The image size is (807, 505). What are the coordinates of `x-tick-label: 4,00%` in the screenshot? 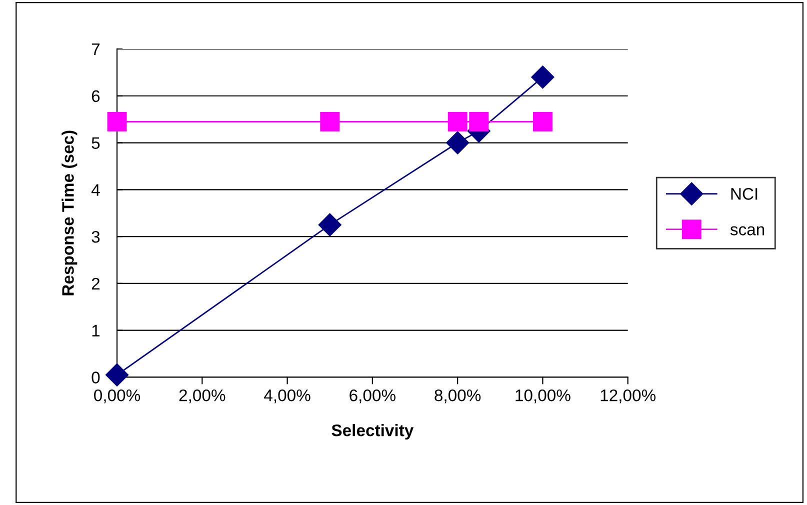 It's located at (287, 396).